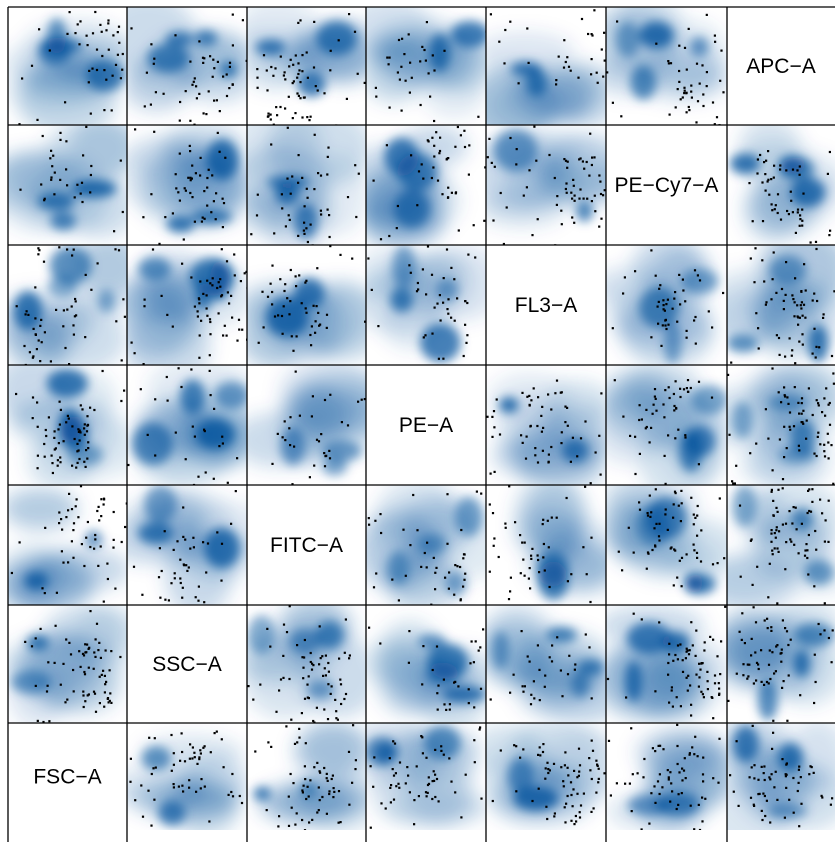 The height and width of the screenshot is (842, 835). I want to click on panel-FL3-A-vs-PE-A, so click(426, 304).